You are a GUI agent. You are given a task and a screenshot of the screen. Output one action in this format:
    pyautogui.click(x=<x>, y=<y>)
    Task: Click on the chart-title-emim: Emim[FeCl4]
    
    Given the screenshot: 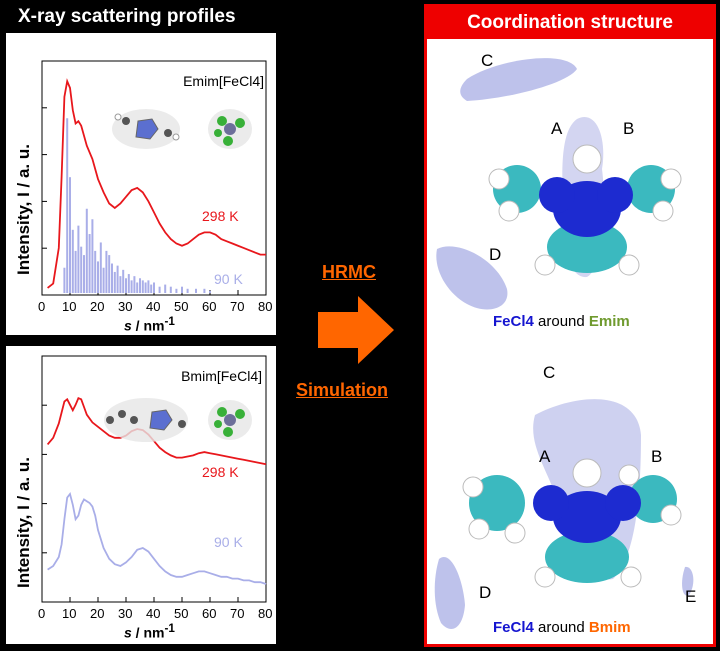 What is the action you would take?
    pyautogui.click(x=223, y=81)
    